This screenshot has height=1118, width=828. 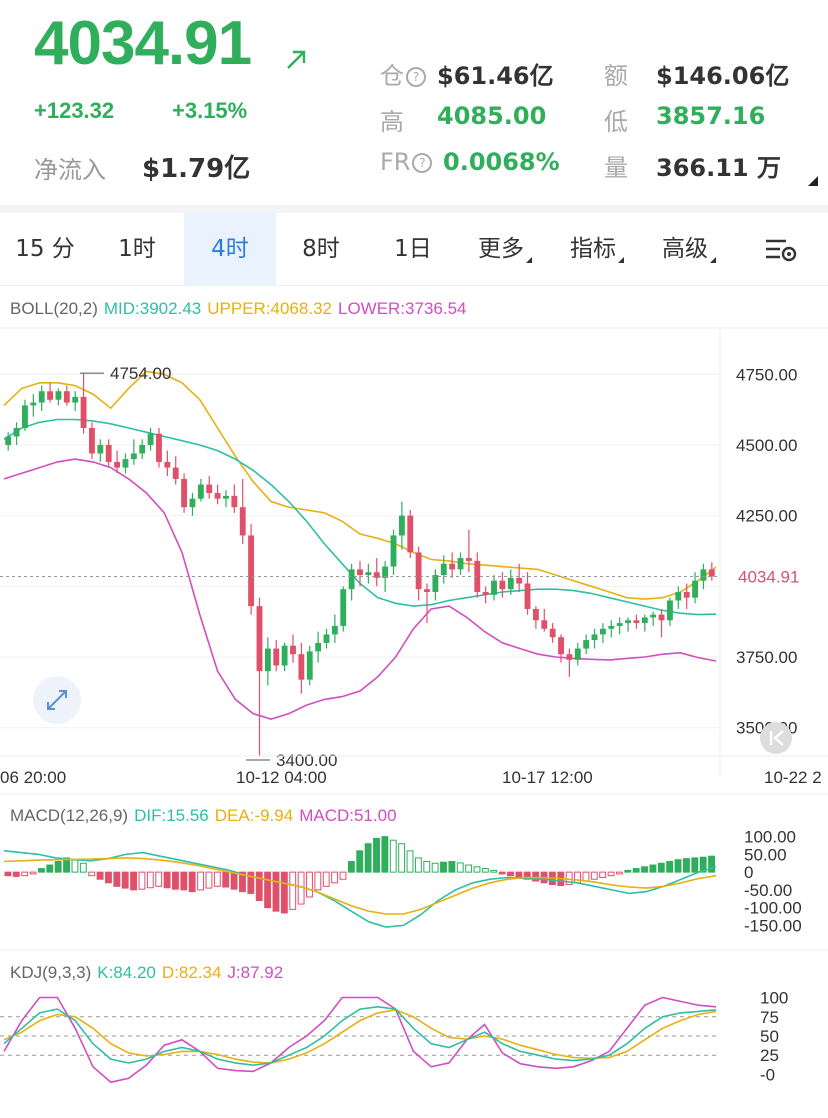 I want to click on y-tick-label: 3750.00, so click(x=766, y=657).